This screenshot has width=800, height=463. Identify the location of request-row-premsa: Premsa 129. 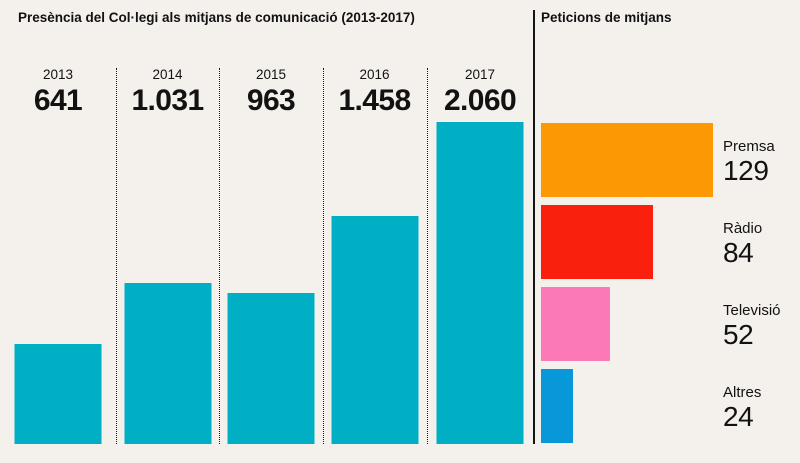
(670, 160).